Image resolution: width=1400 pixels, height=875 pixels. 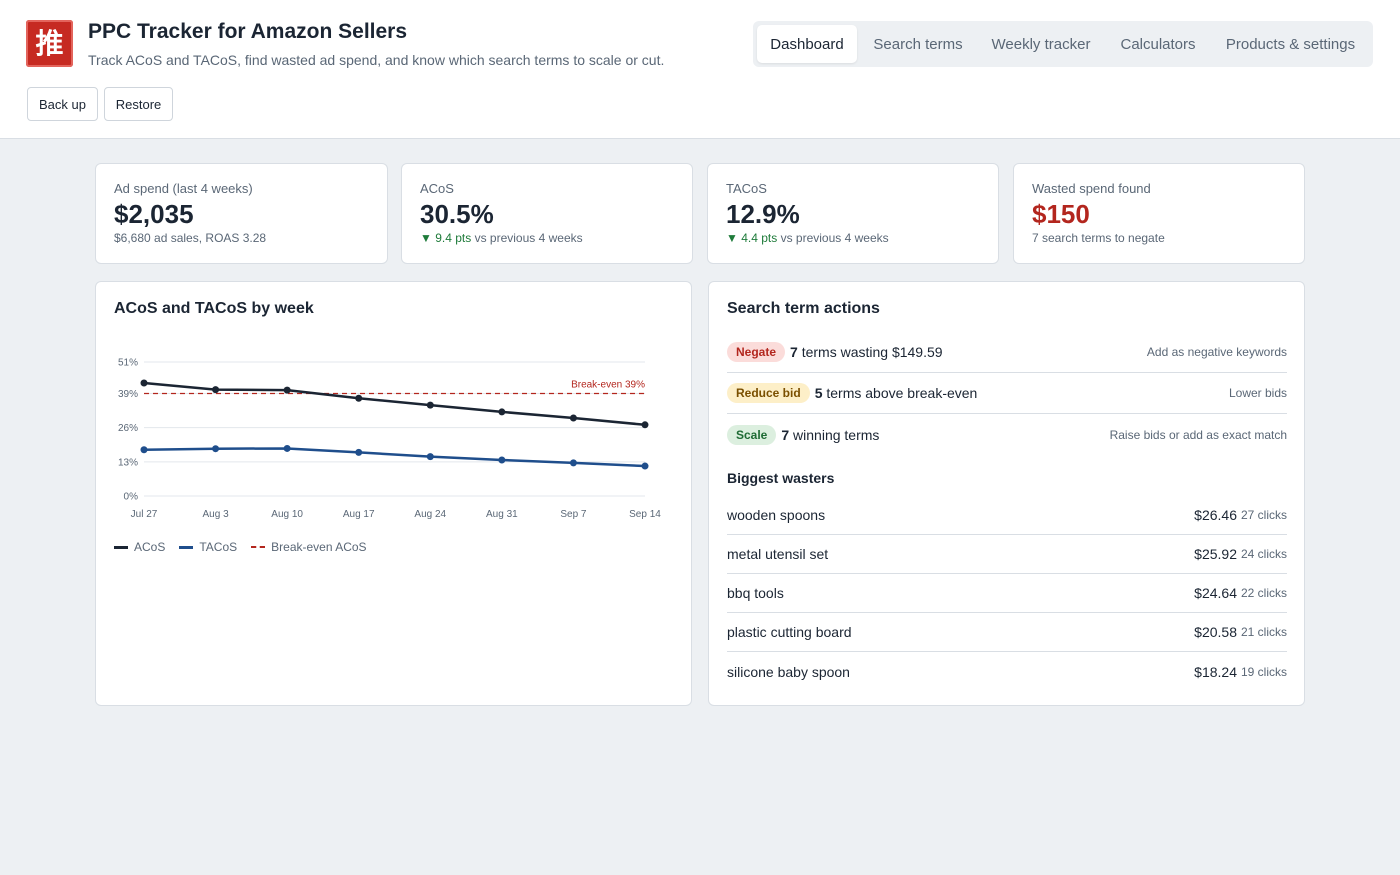 I want to click on waster-amount: $24.64, so click(x=1215, y=593).